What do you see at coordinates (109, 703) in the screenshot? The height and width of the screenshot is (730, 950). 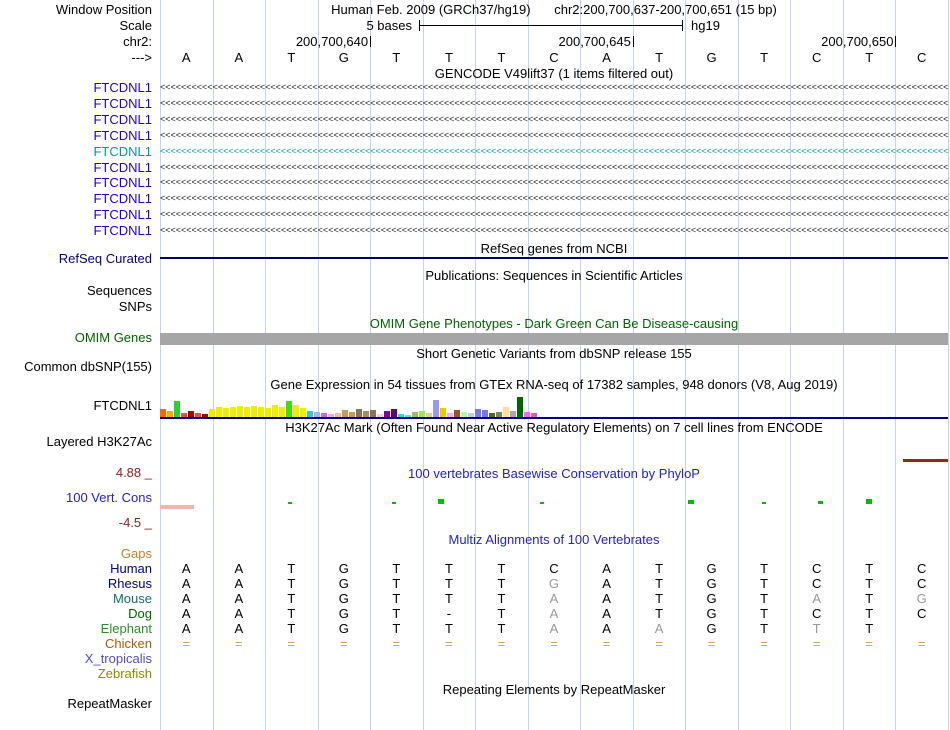 I see `repeatmasker-label: RepeatMasker` at bounding box center [109, 703].